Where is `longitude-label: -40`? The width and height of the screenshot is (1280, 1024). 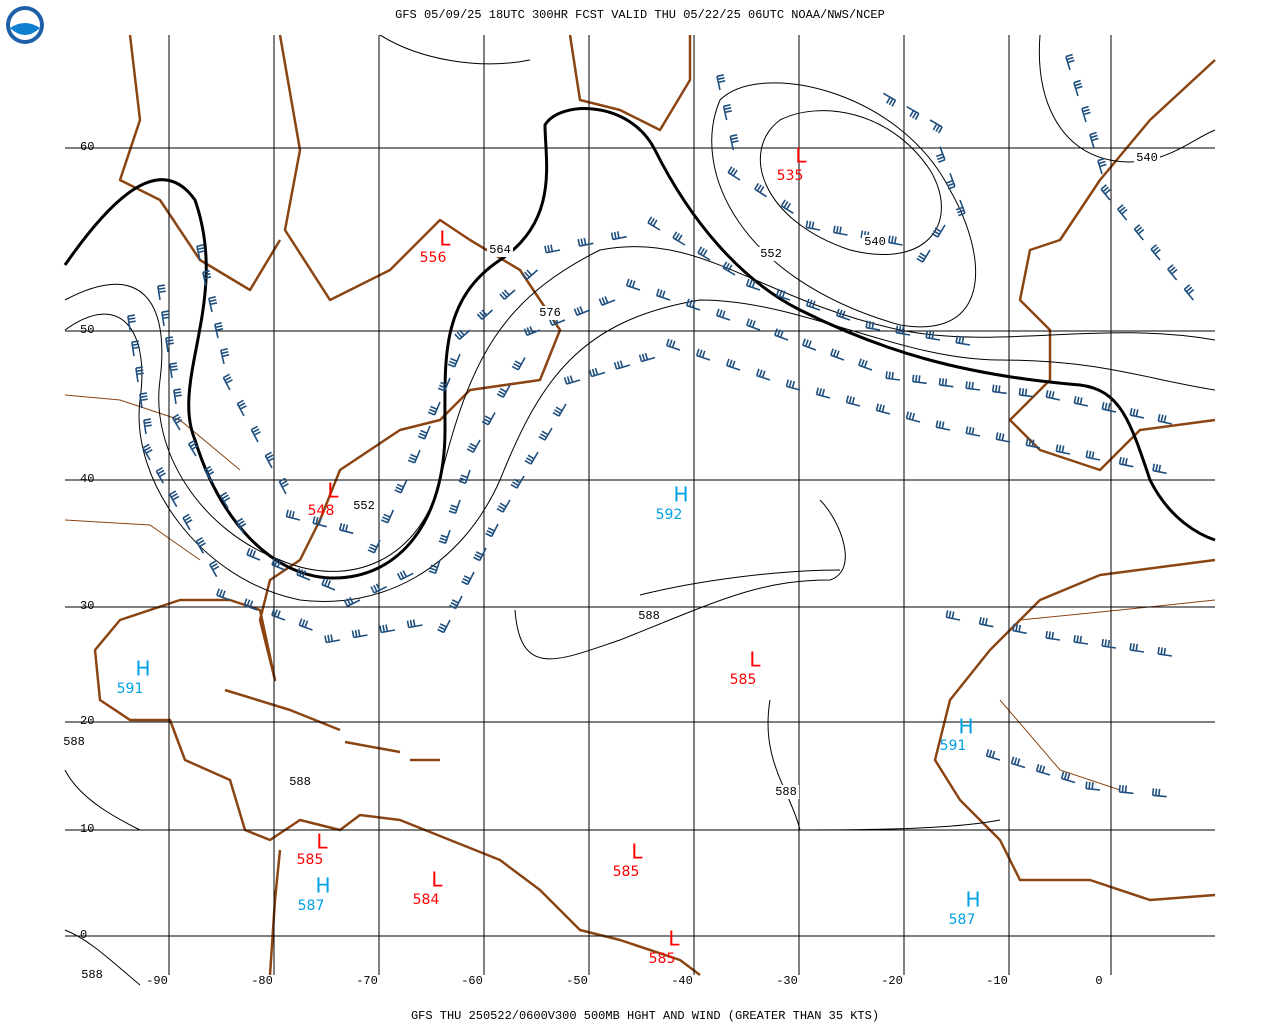
longitude-label: -40 is located at coordinates (682, 981).